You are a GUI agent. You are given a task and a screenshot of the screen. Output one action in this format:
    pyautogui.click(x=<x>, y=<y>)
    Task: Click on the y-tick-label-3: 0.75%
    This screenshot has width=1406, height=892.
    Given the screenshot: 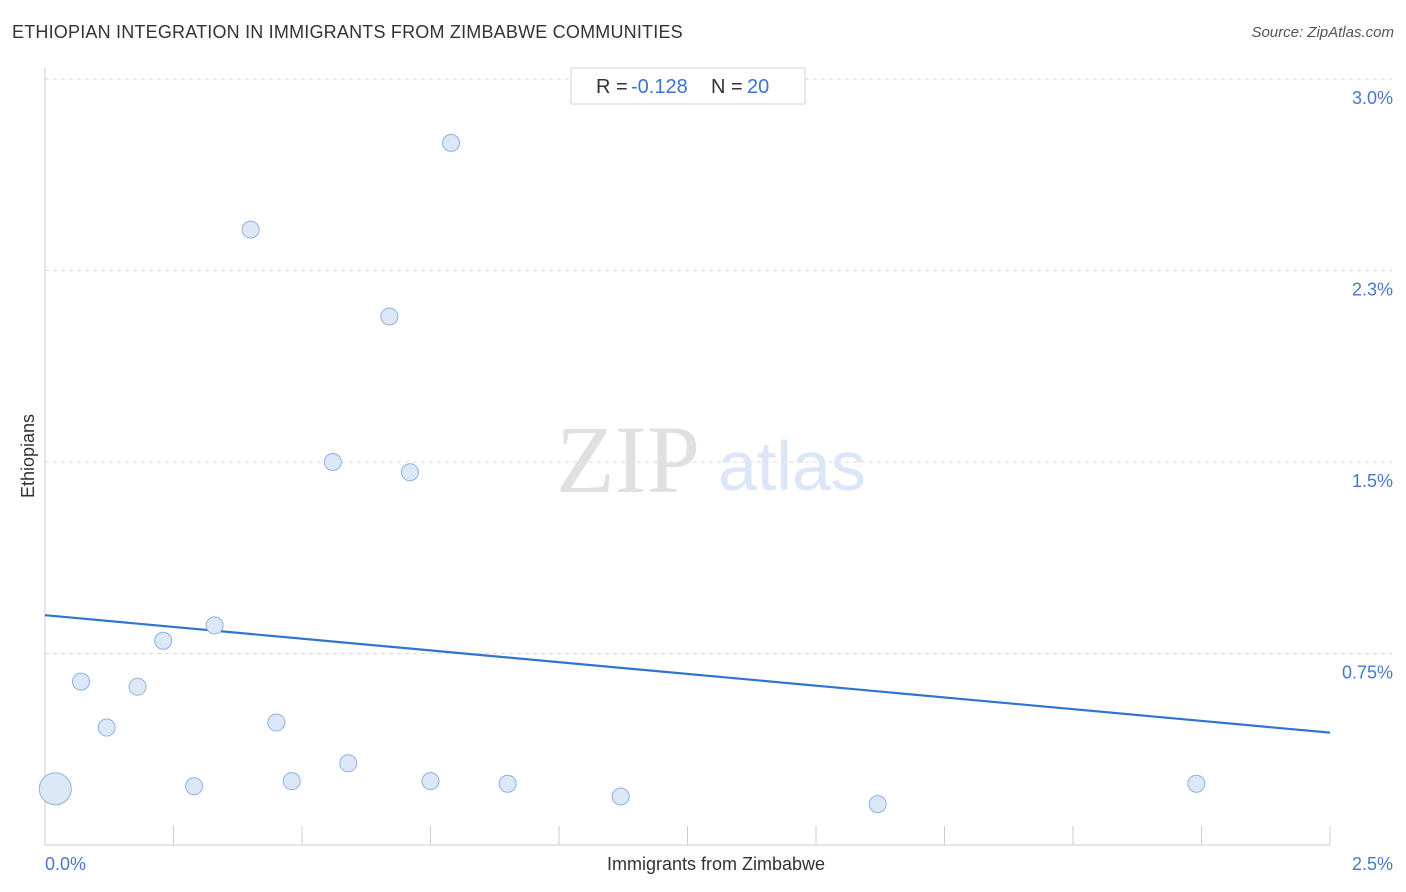 What is the action you would take?
    pyautogui.click(x=1367, y=673)
    